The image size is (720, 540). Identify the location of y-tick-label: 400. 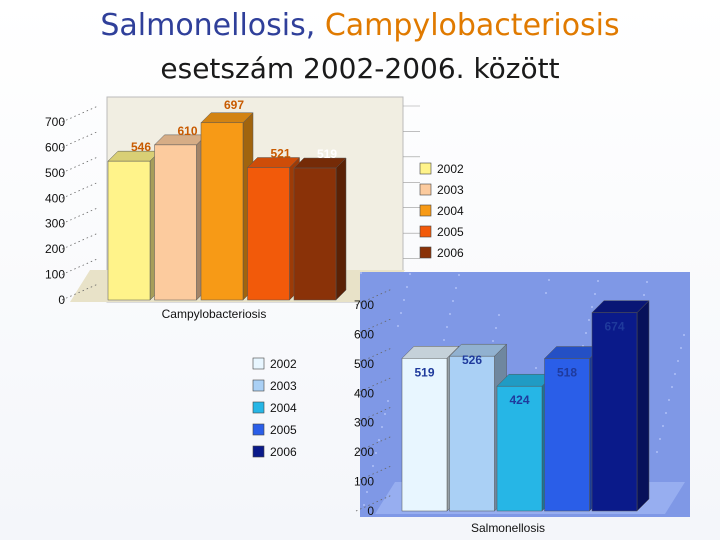
(364, 393).